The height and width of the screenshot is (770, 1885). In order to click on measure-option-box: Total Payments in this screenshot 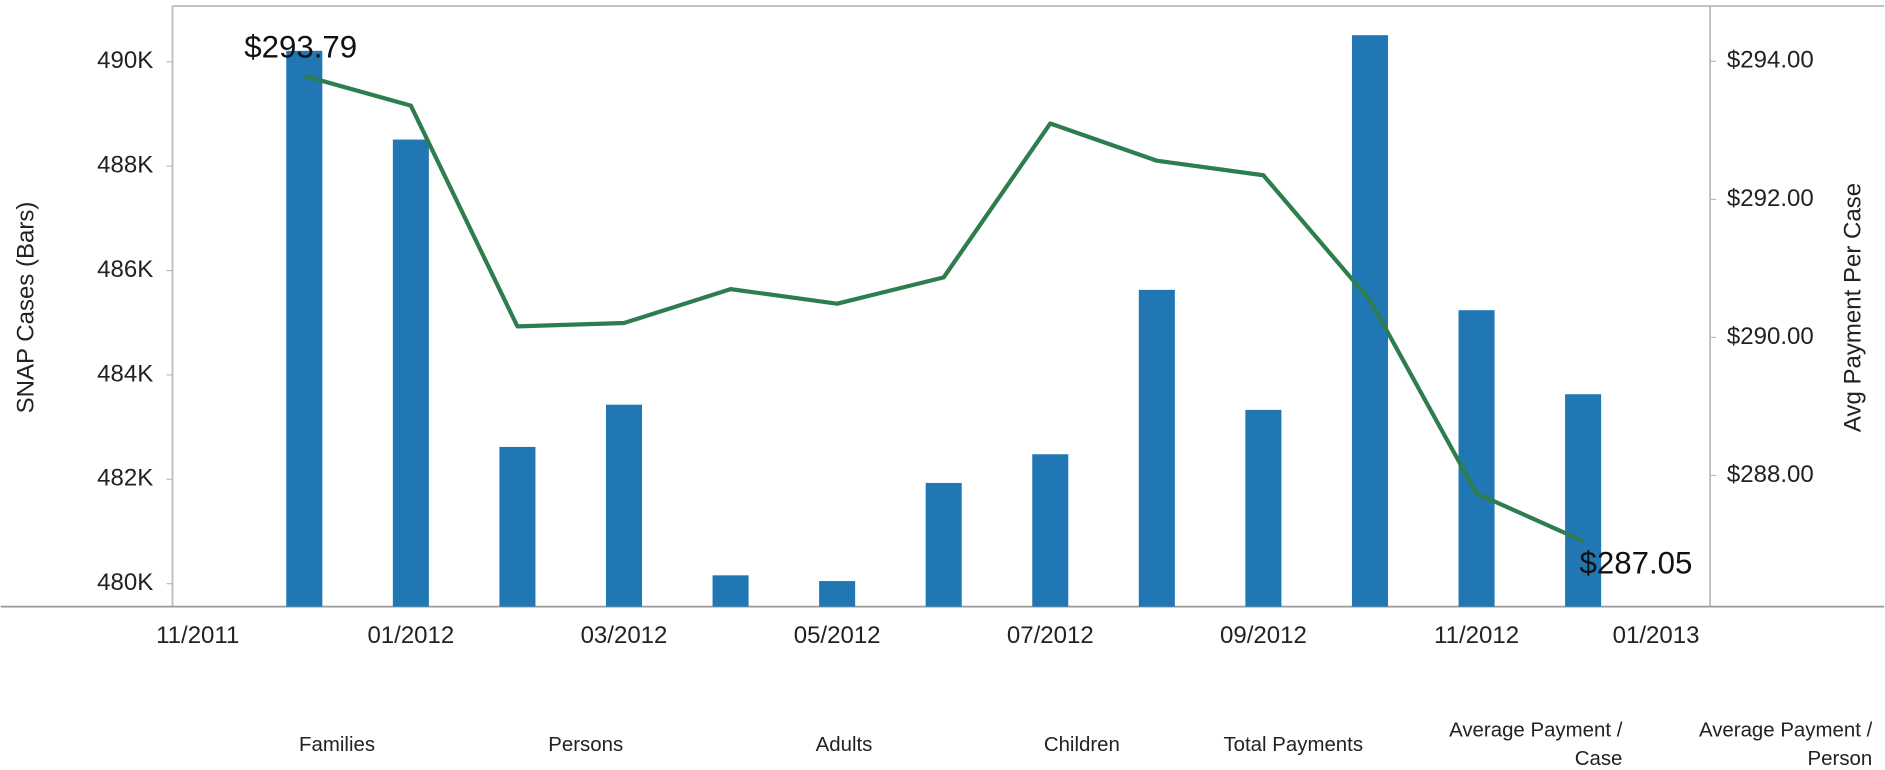, I will do `click(1293, 744)`.